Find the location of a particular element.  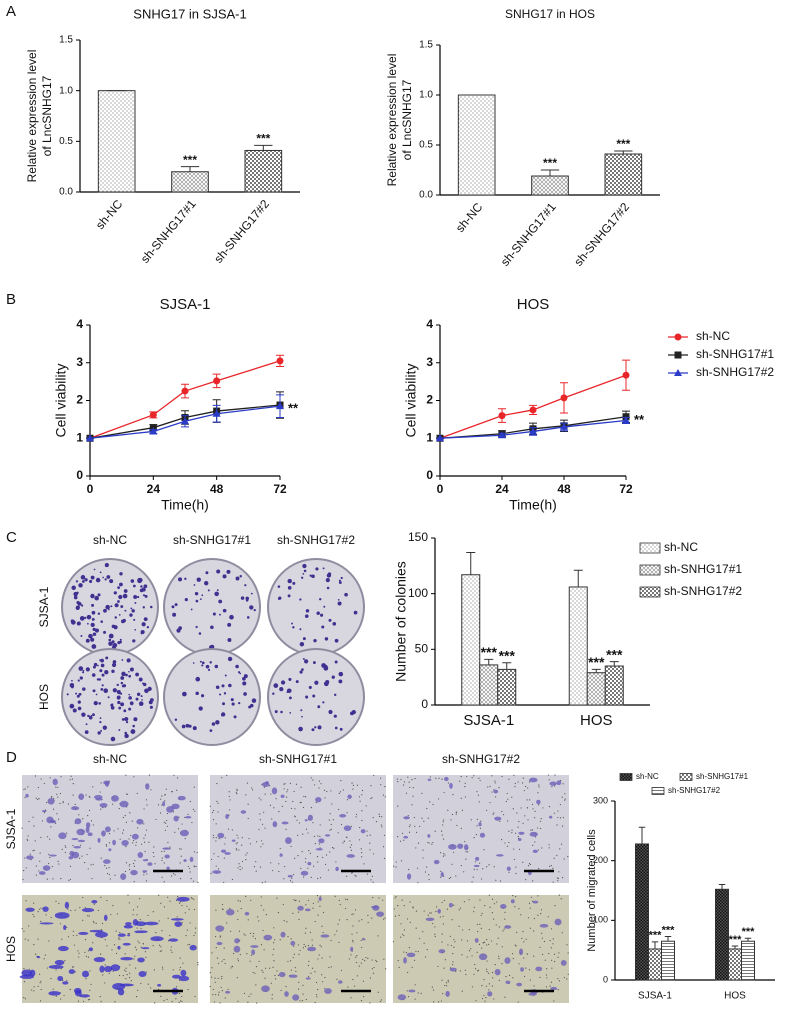

colony-plate is located at coordinates (316, 697).